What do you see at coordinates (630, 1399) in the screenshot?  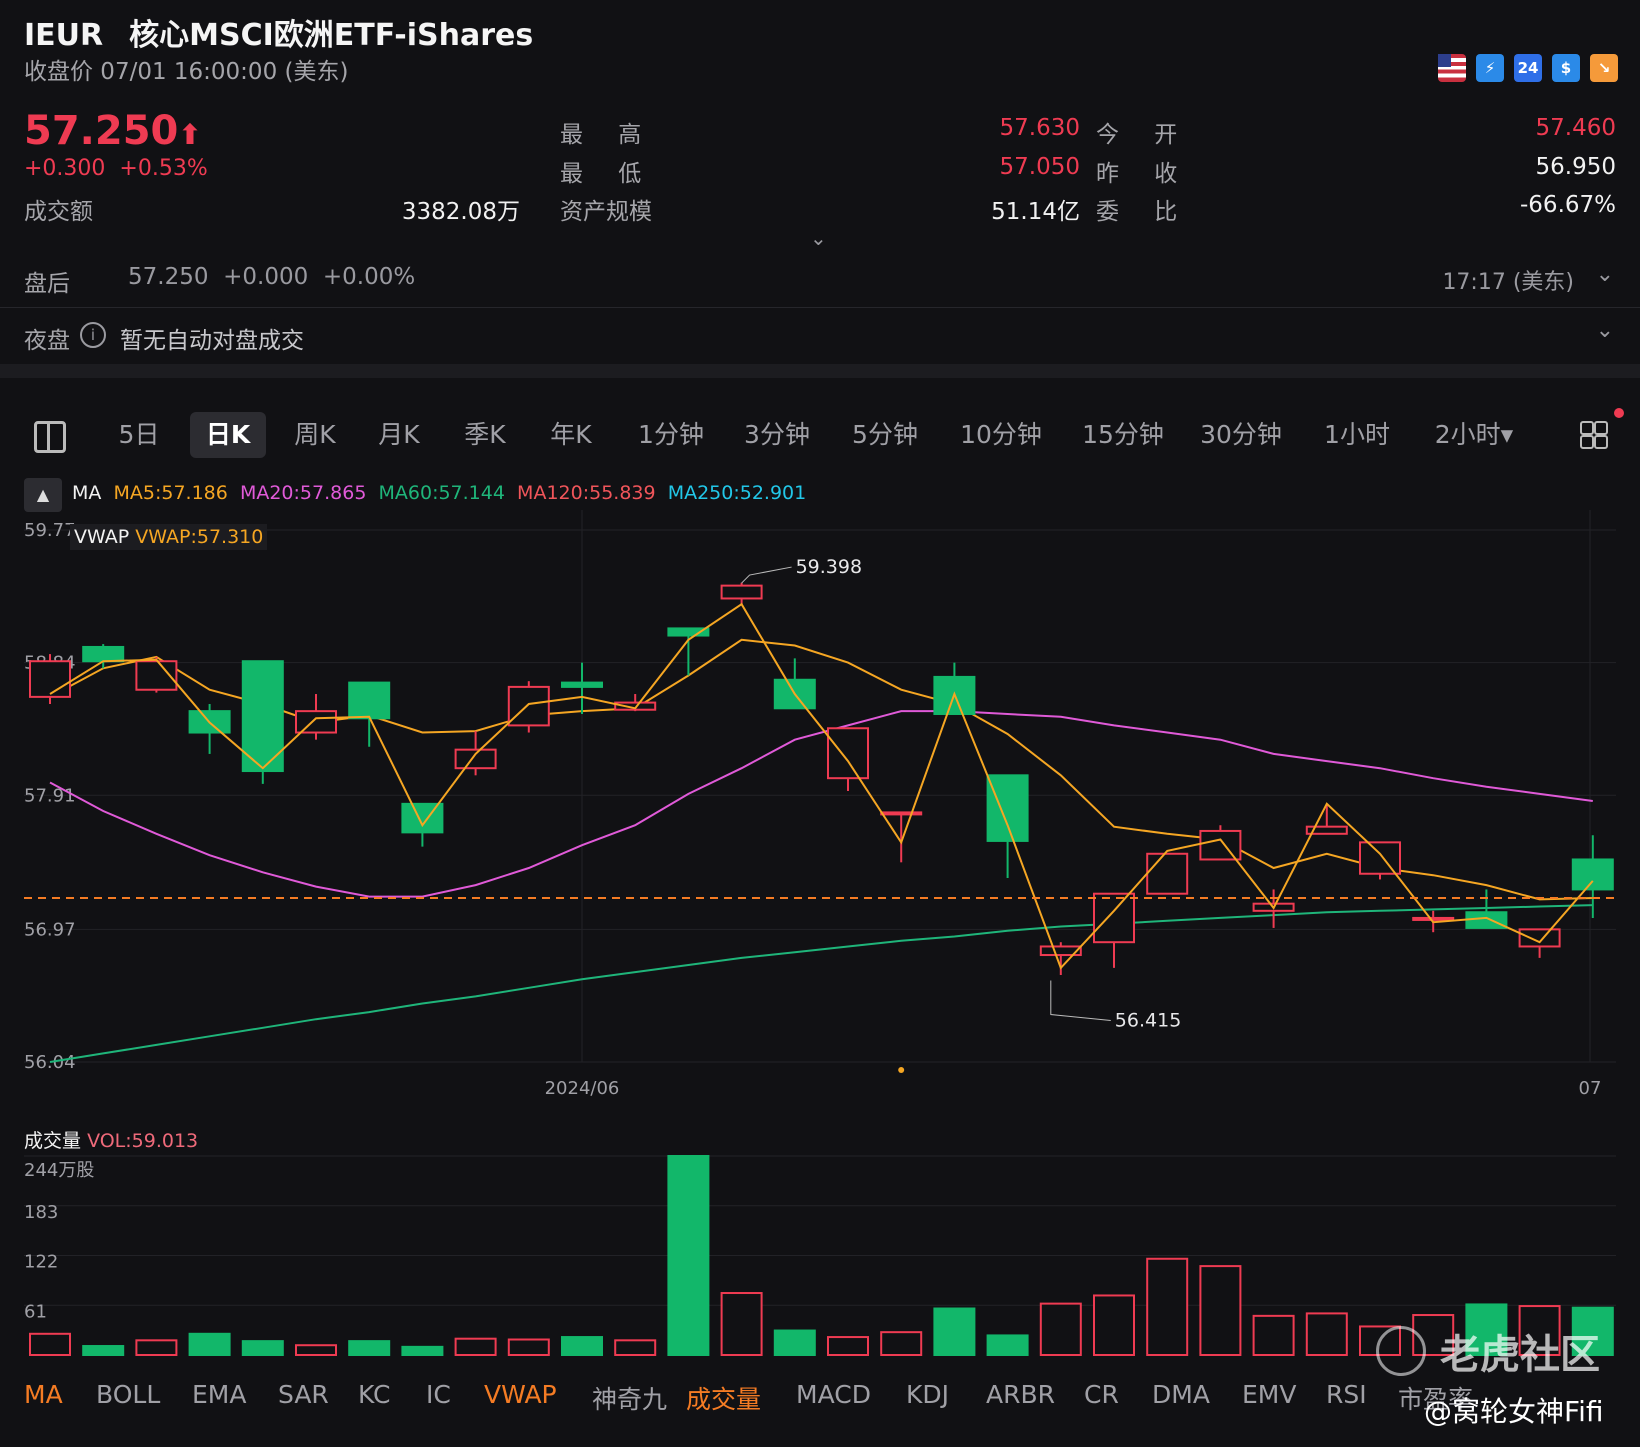 I see `indicator-7: 神奇九` at bounding box center [630, 1399].